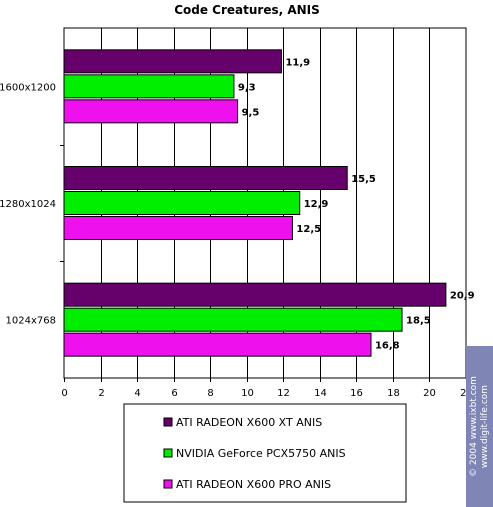 This screenshot has height=507, width=493. I want to click on x-tick-label: 6, so click(174, 393).